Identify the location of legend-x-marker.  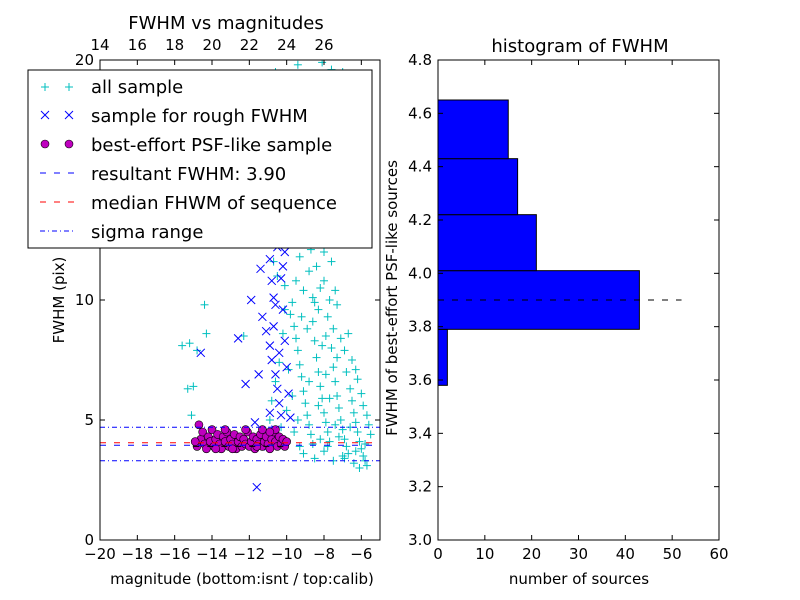
(57, 115).